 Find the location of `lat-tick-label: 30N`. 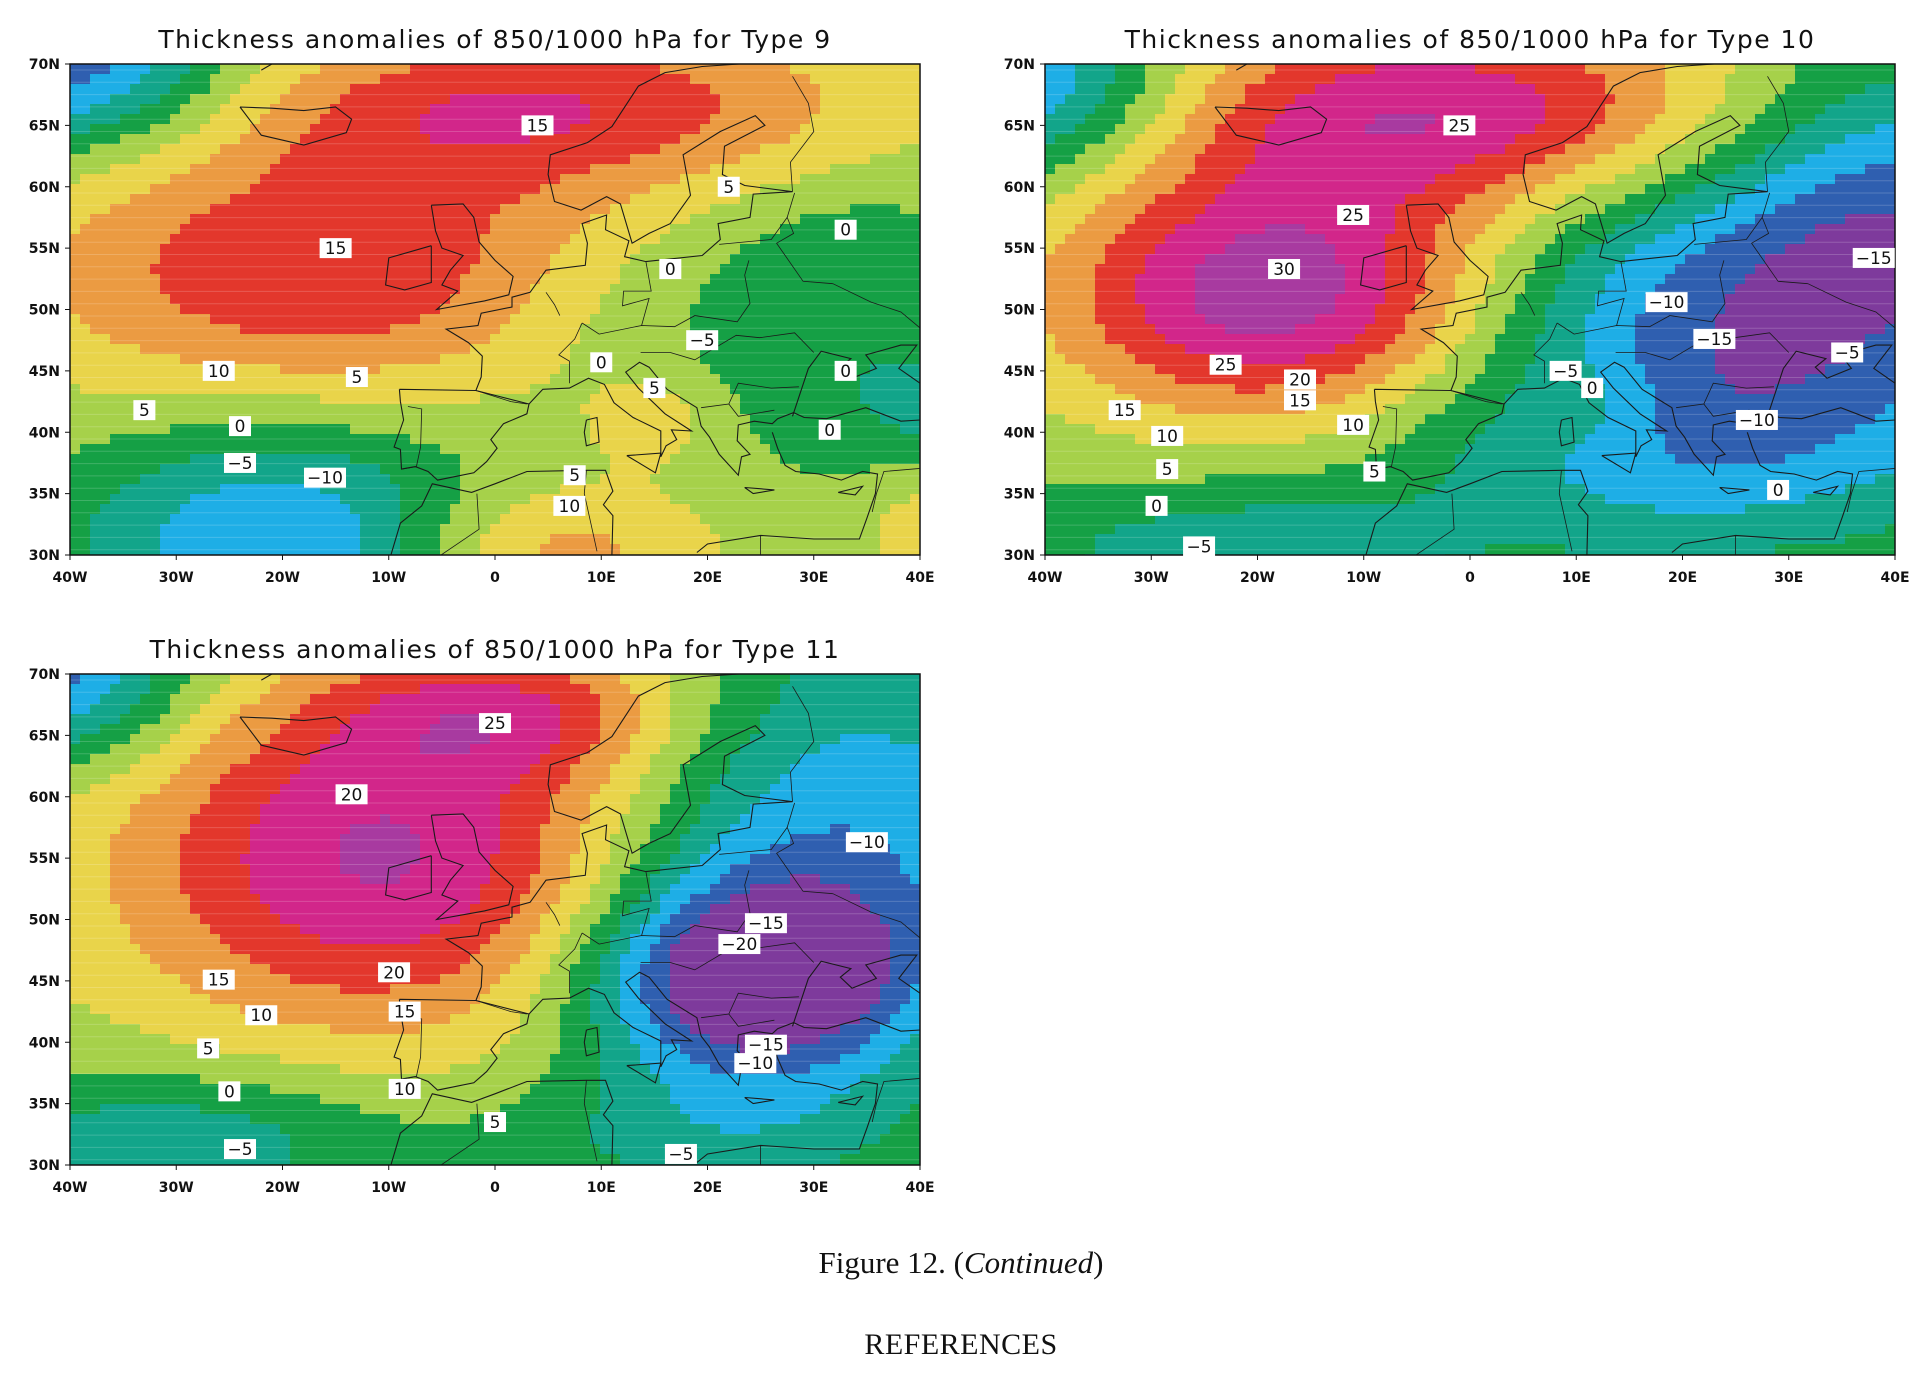

lat-tick-label: 30N is located at coordinates (1019, 556).